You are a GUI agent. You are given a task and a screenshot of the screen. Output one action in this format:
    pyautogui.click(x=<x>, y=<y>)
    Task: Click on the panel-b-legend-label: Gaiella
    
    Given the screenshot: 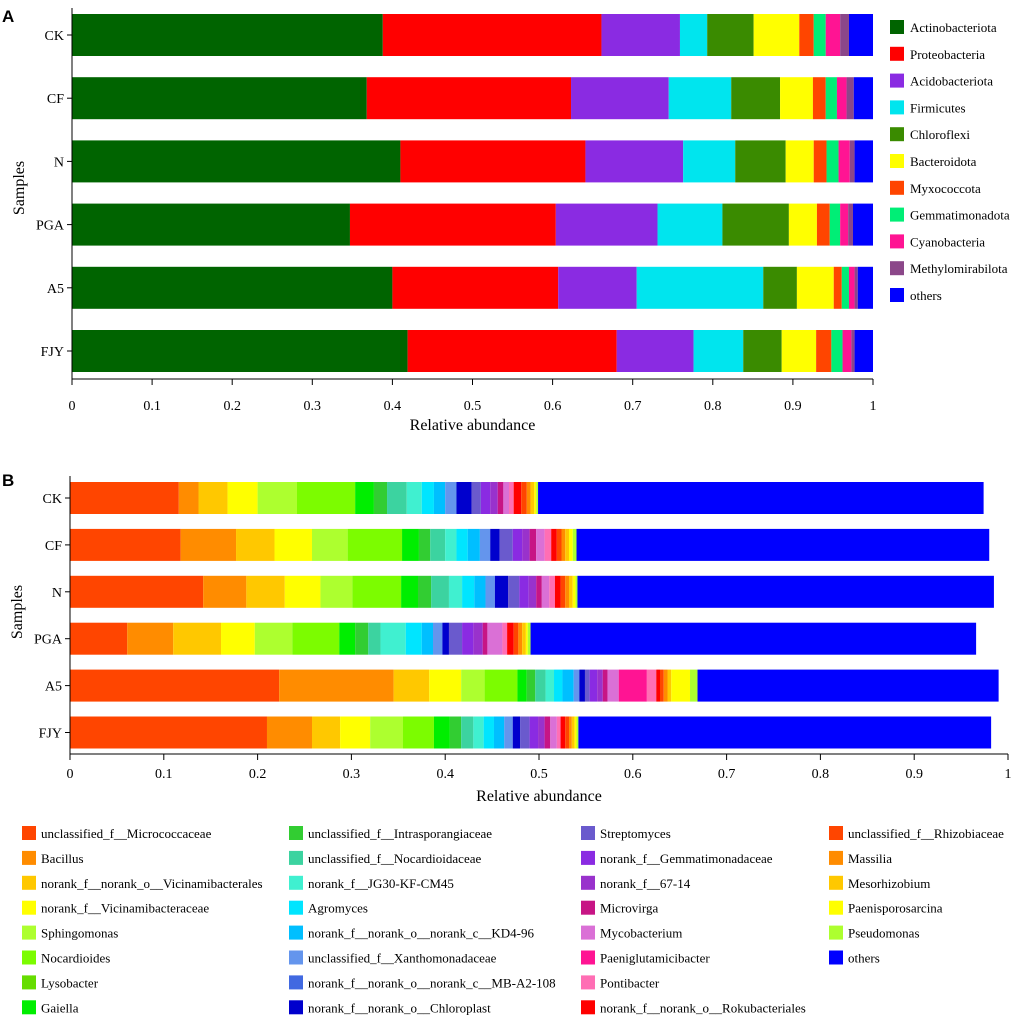 What is the action you would take?
    pyautogui.click(x=60, y=1007)
    